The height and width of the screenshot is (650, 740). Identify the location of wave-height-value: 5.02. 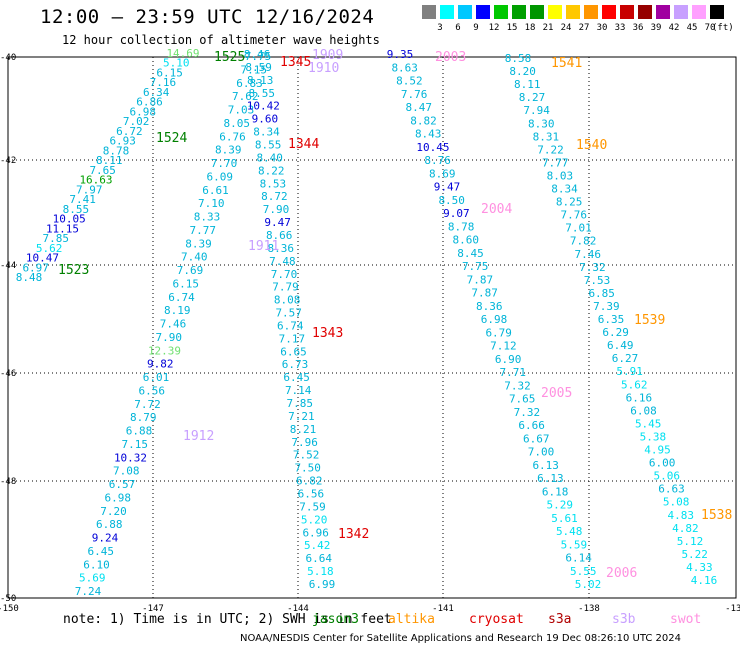
(588, 584).